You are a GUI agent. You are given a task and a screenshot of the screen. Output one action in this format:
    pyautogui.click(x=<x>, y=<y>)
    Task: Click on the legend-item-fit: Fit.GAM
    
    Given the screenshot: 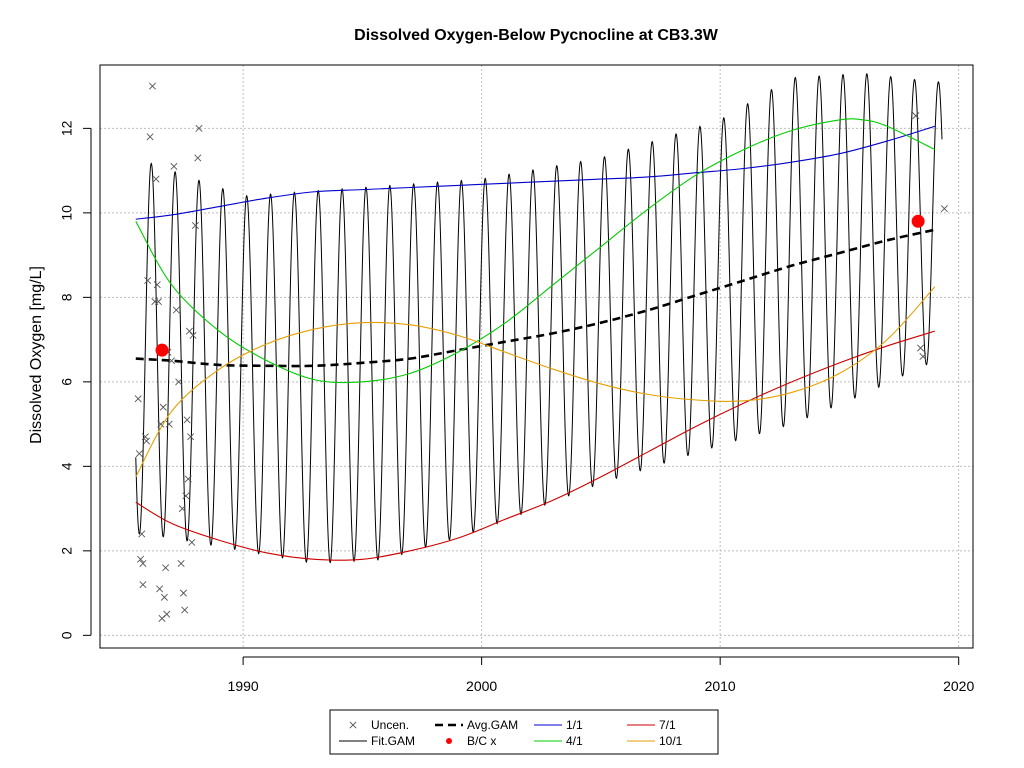 What is the action you would take?
    pyautogui.click(x=377, y=741)
    